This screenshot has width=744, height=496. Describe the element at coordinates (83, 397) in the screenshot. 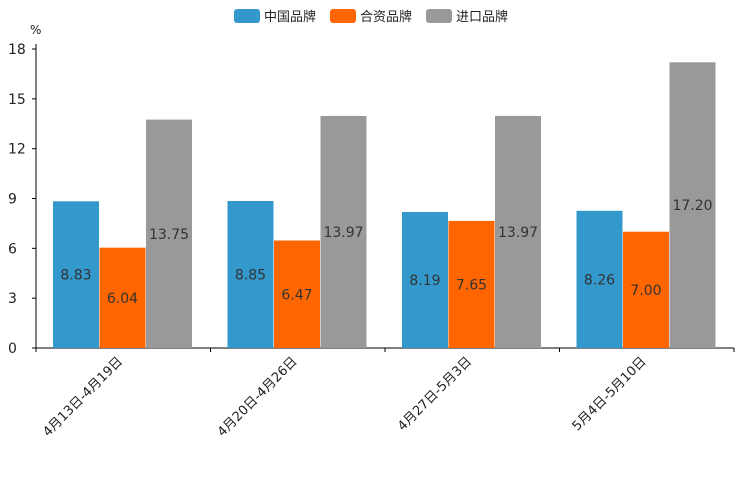

I see `x-category-label: 4月13日-4月19日` at that location.